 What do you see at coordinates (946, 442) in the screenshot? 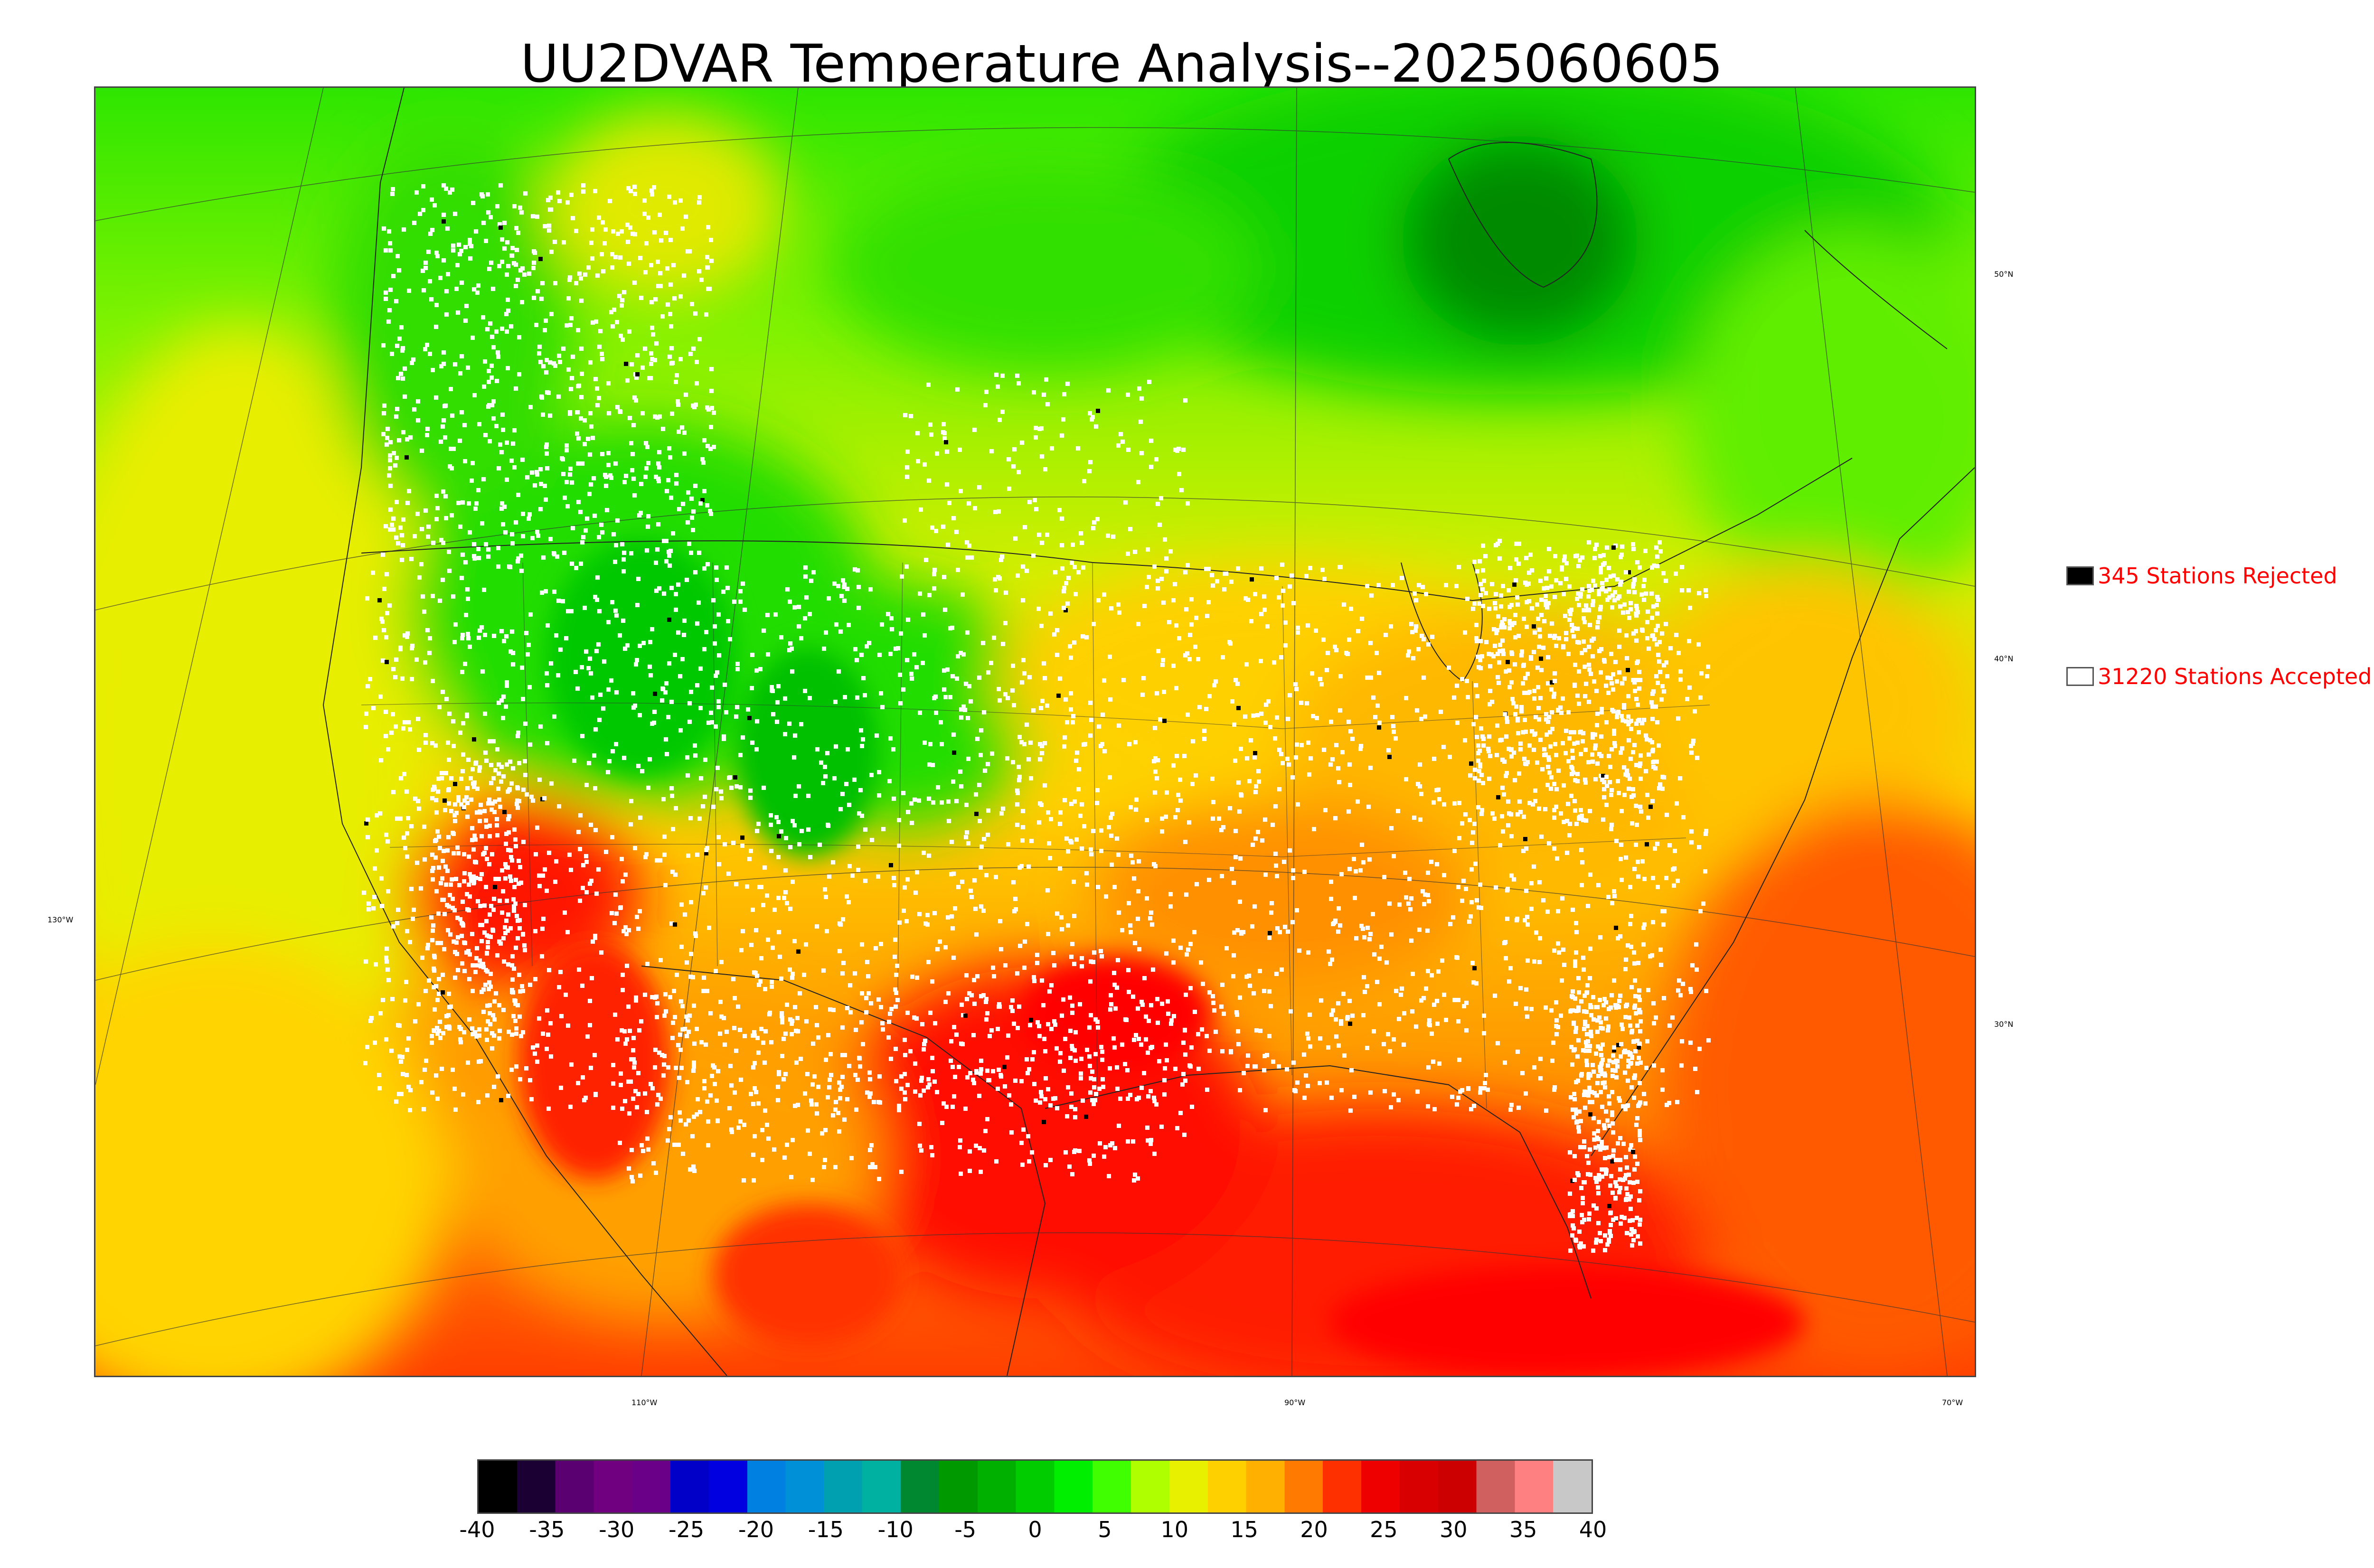
I see `rejected-station-marker` at bounding box center [946, 442].